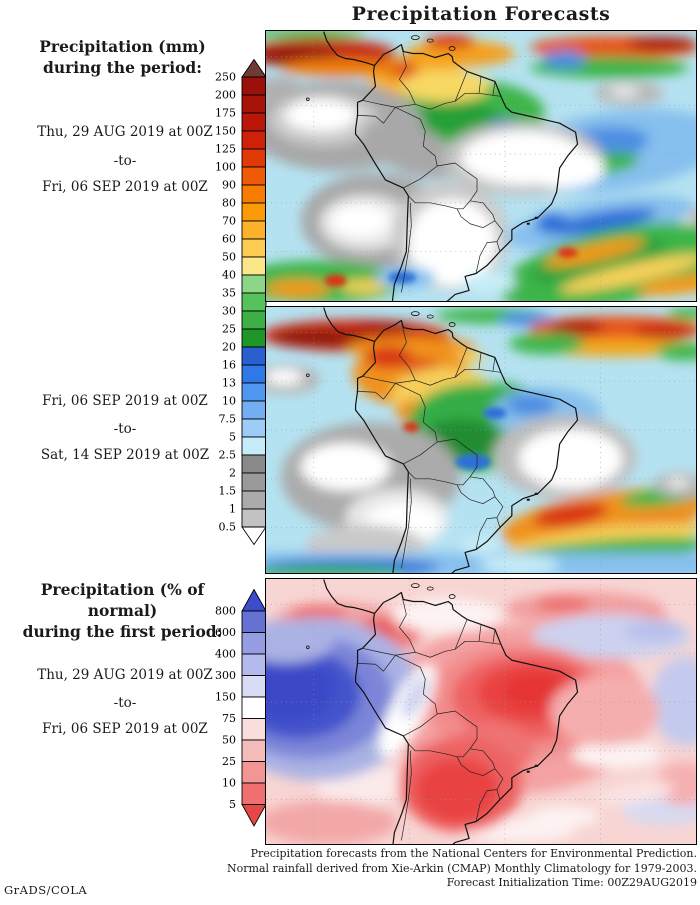 The image size is (700, 905). What do you see at coordinates (229, 239) in the screenshot?
I see `legend-tick-label: 60` at bounding box center [229, 239].